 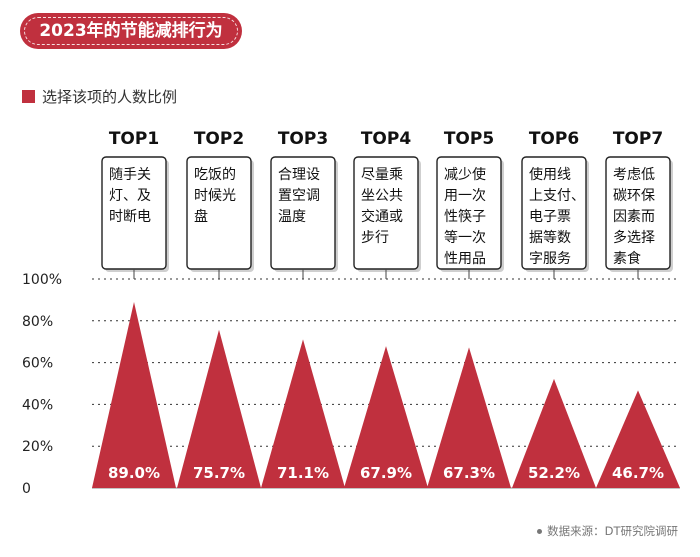 I want to click on category-label-line: 用一次, so click(x=465, y=196).